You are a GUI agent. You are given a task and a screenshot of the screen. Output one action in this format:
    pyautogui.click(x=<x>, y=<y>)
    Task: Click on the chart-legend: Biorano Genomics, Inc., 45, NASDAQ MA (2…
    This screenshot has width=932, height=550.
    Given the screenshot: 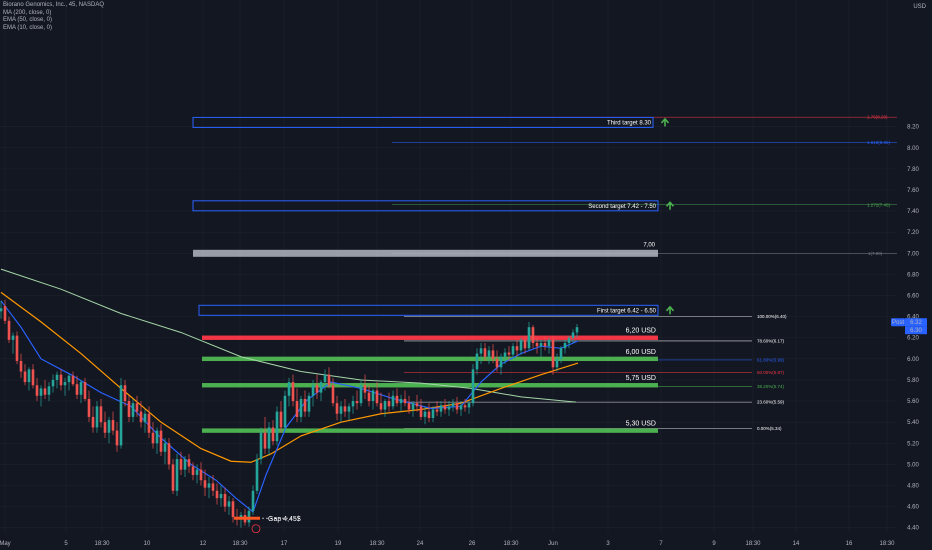 What is the action you would take?
    pyautogui.click(x=53, y=17)
    